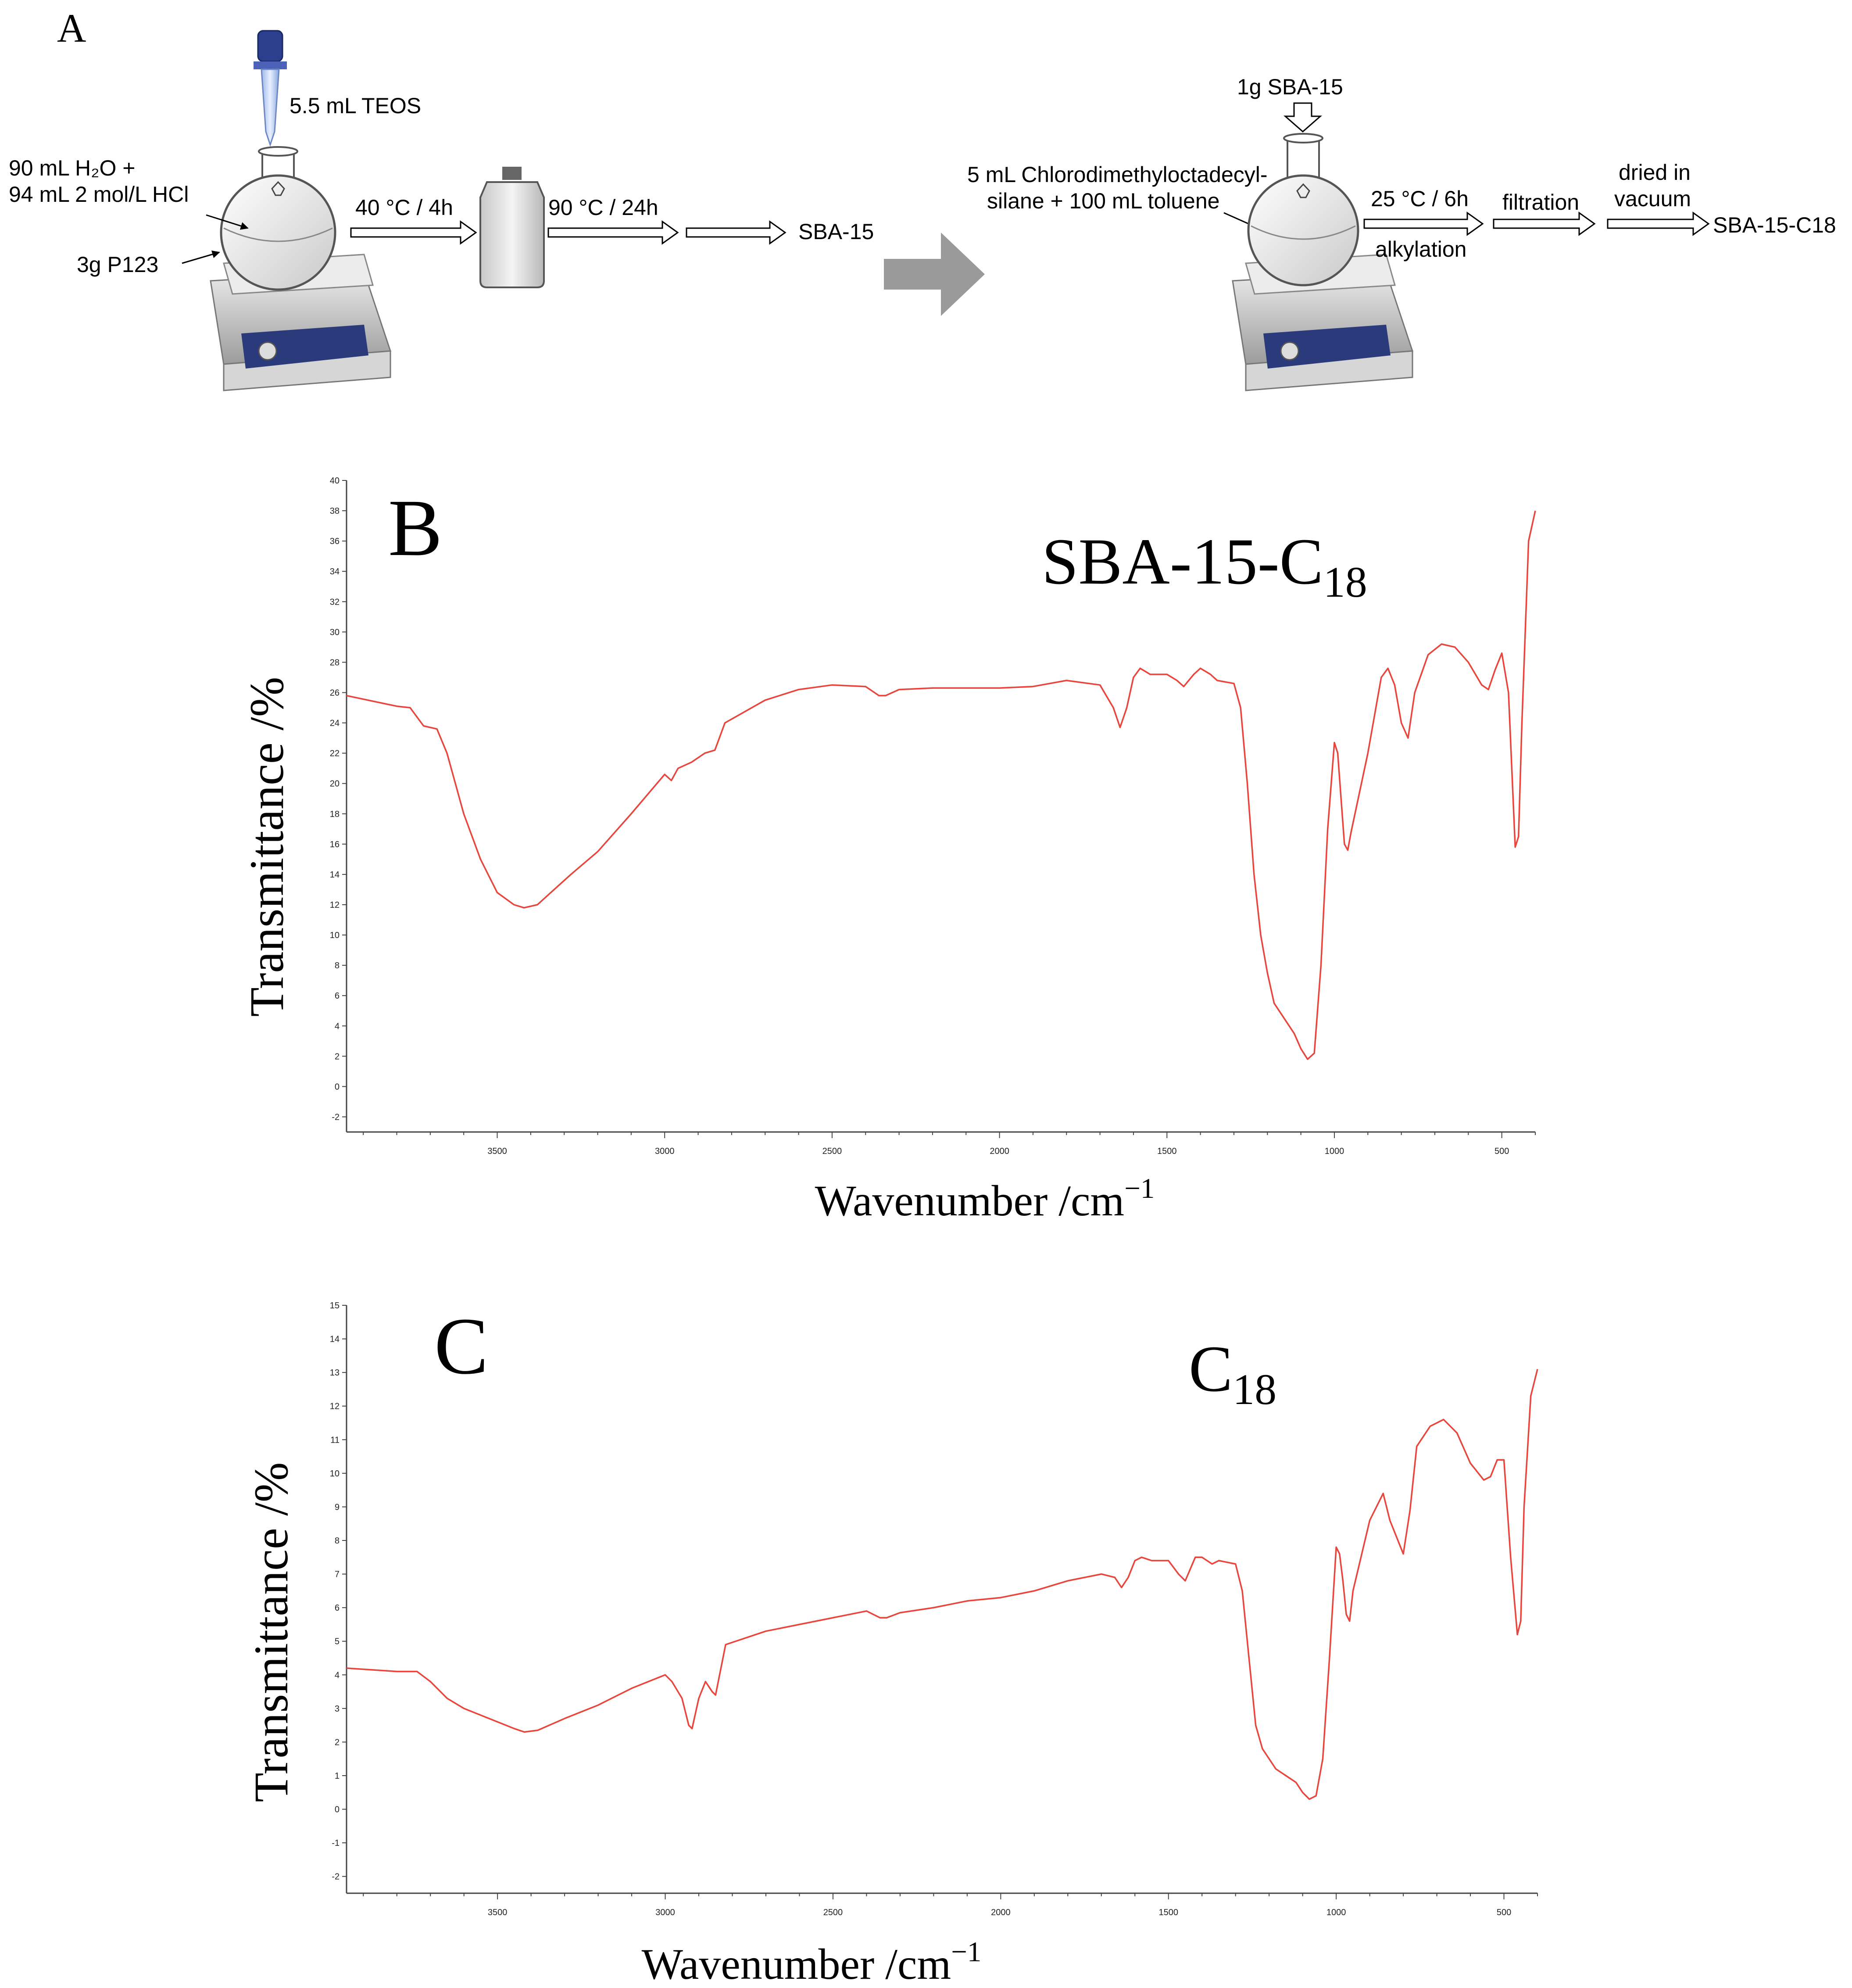 This screenshot has height=1988, width=1852. What do you see at coordinates (335, 723) in the screenshot?
I see `y-tick-label: 24` at bounding box center [335, 723].